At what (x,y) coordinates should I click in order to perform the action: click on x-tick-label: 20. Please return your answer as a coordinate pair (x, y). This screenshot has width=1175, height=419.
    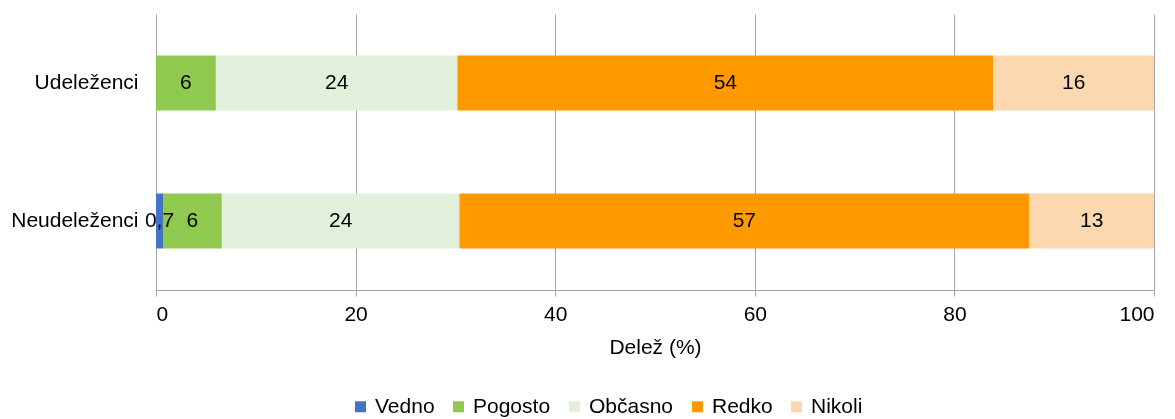
    Looking at the image, I should click on (356, 313).